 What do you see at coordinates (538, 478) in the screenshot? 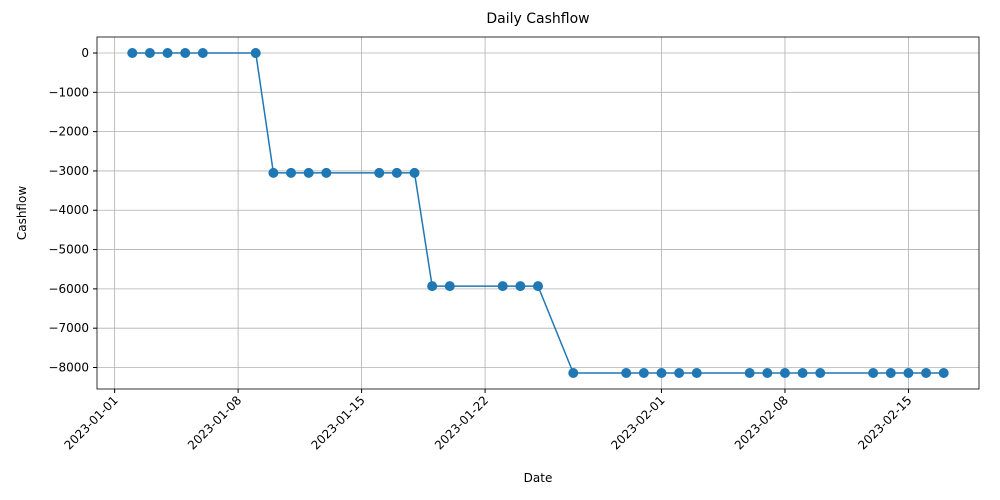
I see `x-axis-label: Date` at bounding box center [538, 478].